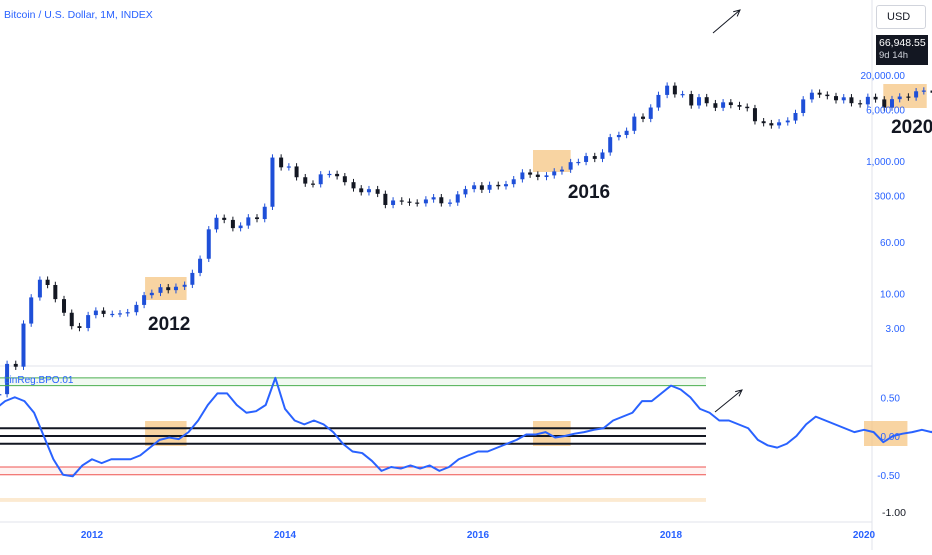  I want to click on currency-button: USD, so click(901, 17).